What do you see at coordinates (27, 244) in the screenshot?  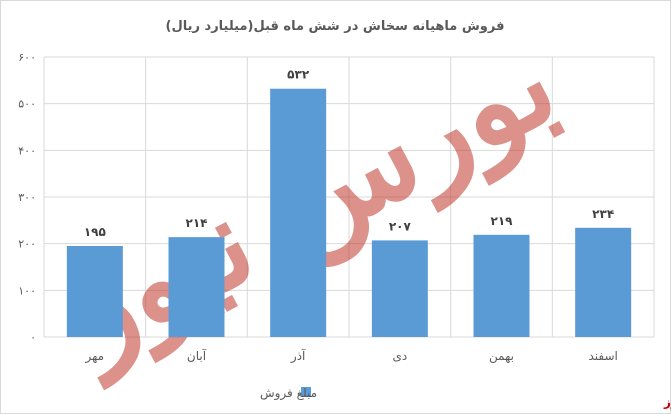 I see `y-tick-label: ۲۰۰` at bounding box center [27, 244].